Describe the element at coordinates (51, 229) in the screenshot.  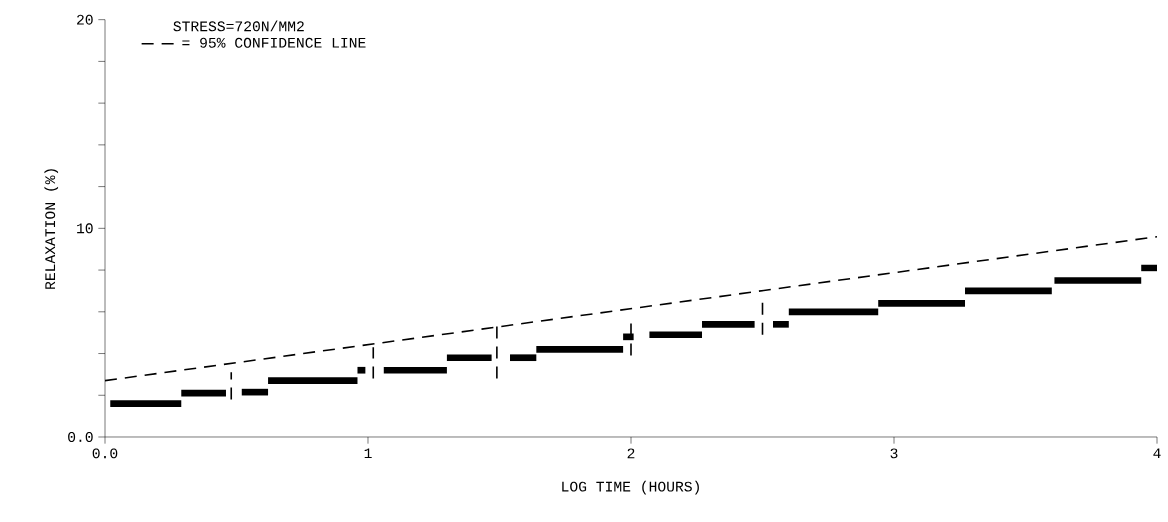
I see `y-axis-title: RELAXATION (%)` at that location.